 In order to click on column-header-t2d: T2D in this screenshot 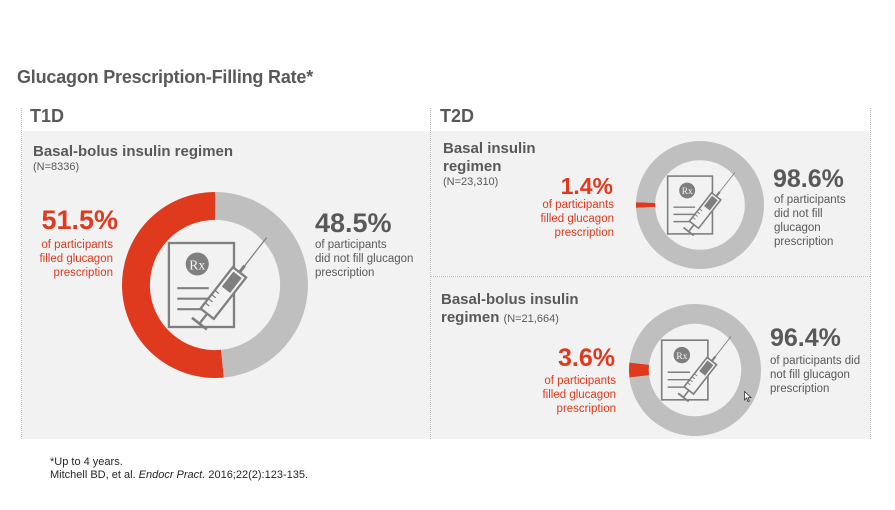, I will do `click(457, 116)`.